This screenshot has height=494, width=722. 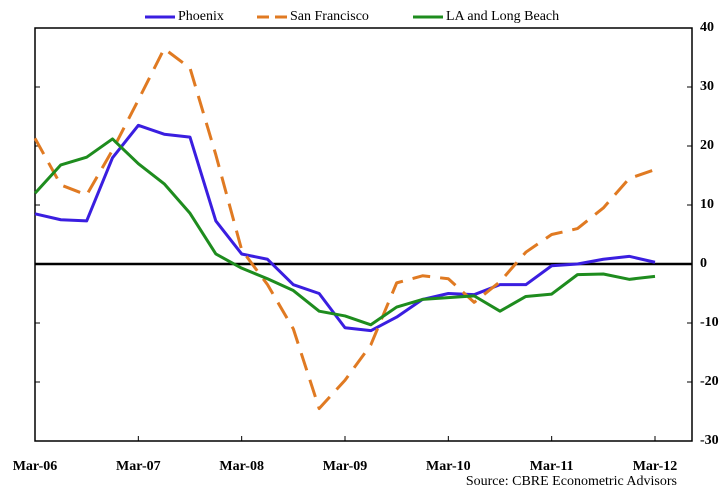 What do you see at coordinates (571, 481) in the screenshot?
I see `source-note: Source: CBRE Econometric Advisors` at bounding box center [571, 481].